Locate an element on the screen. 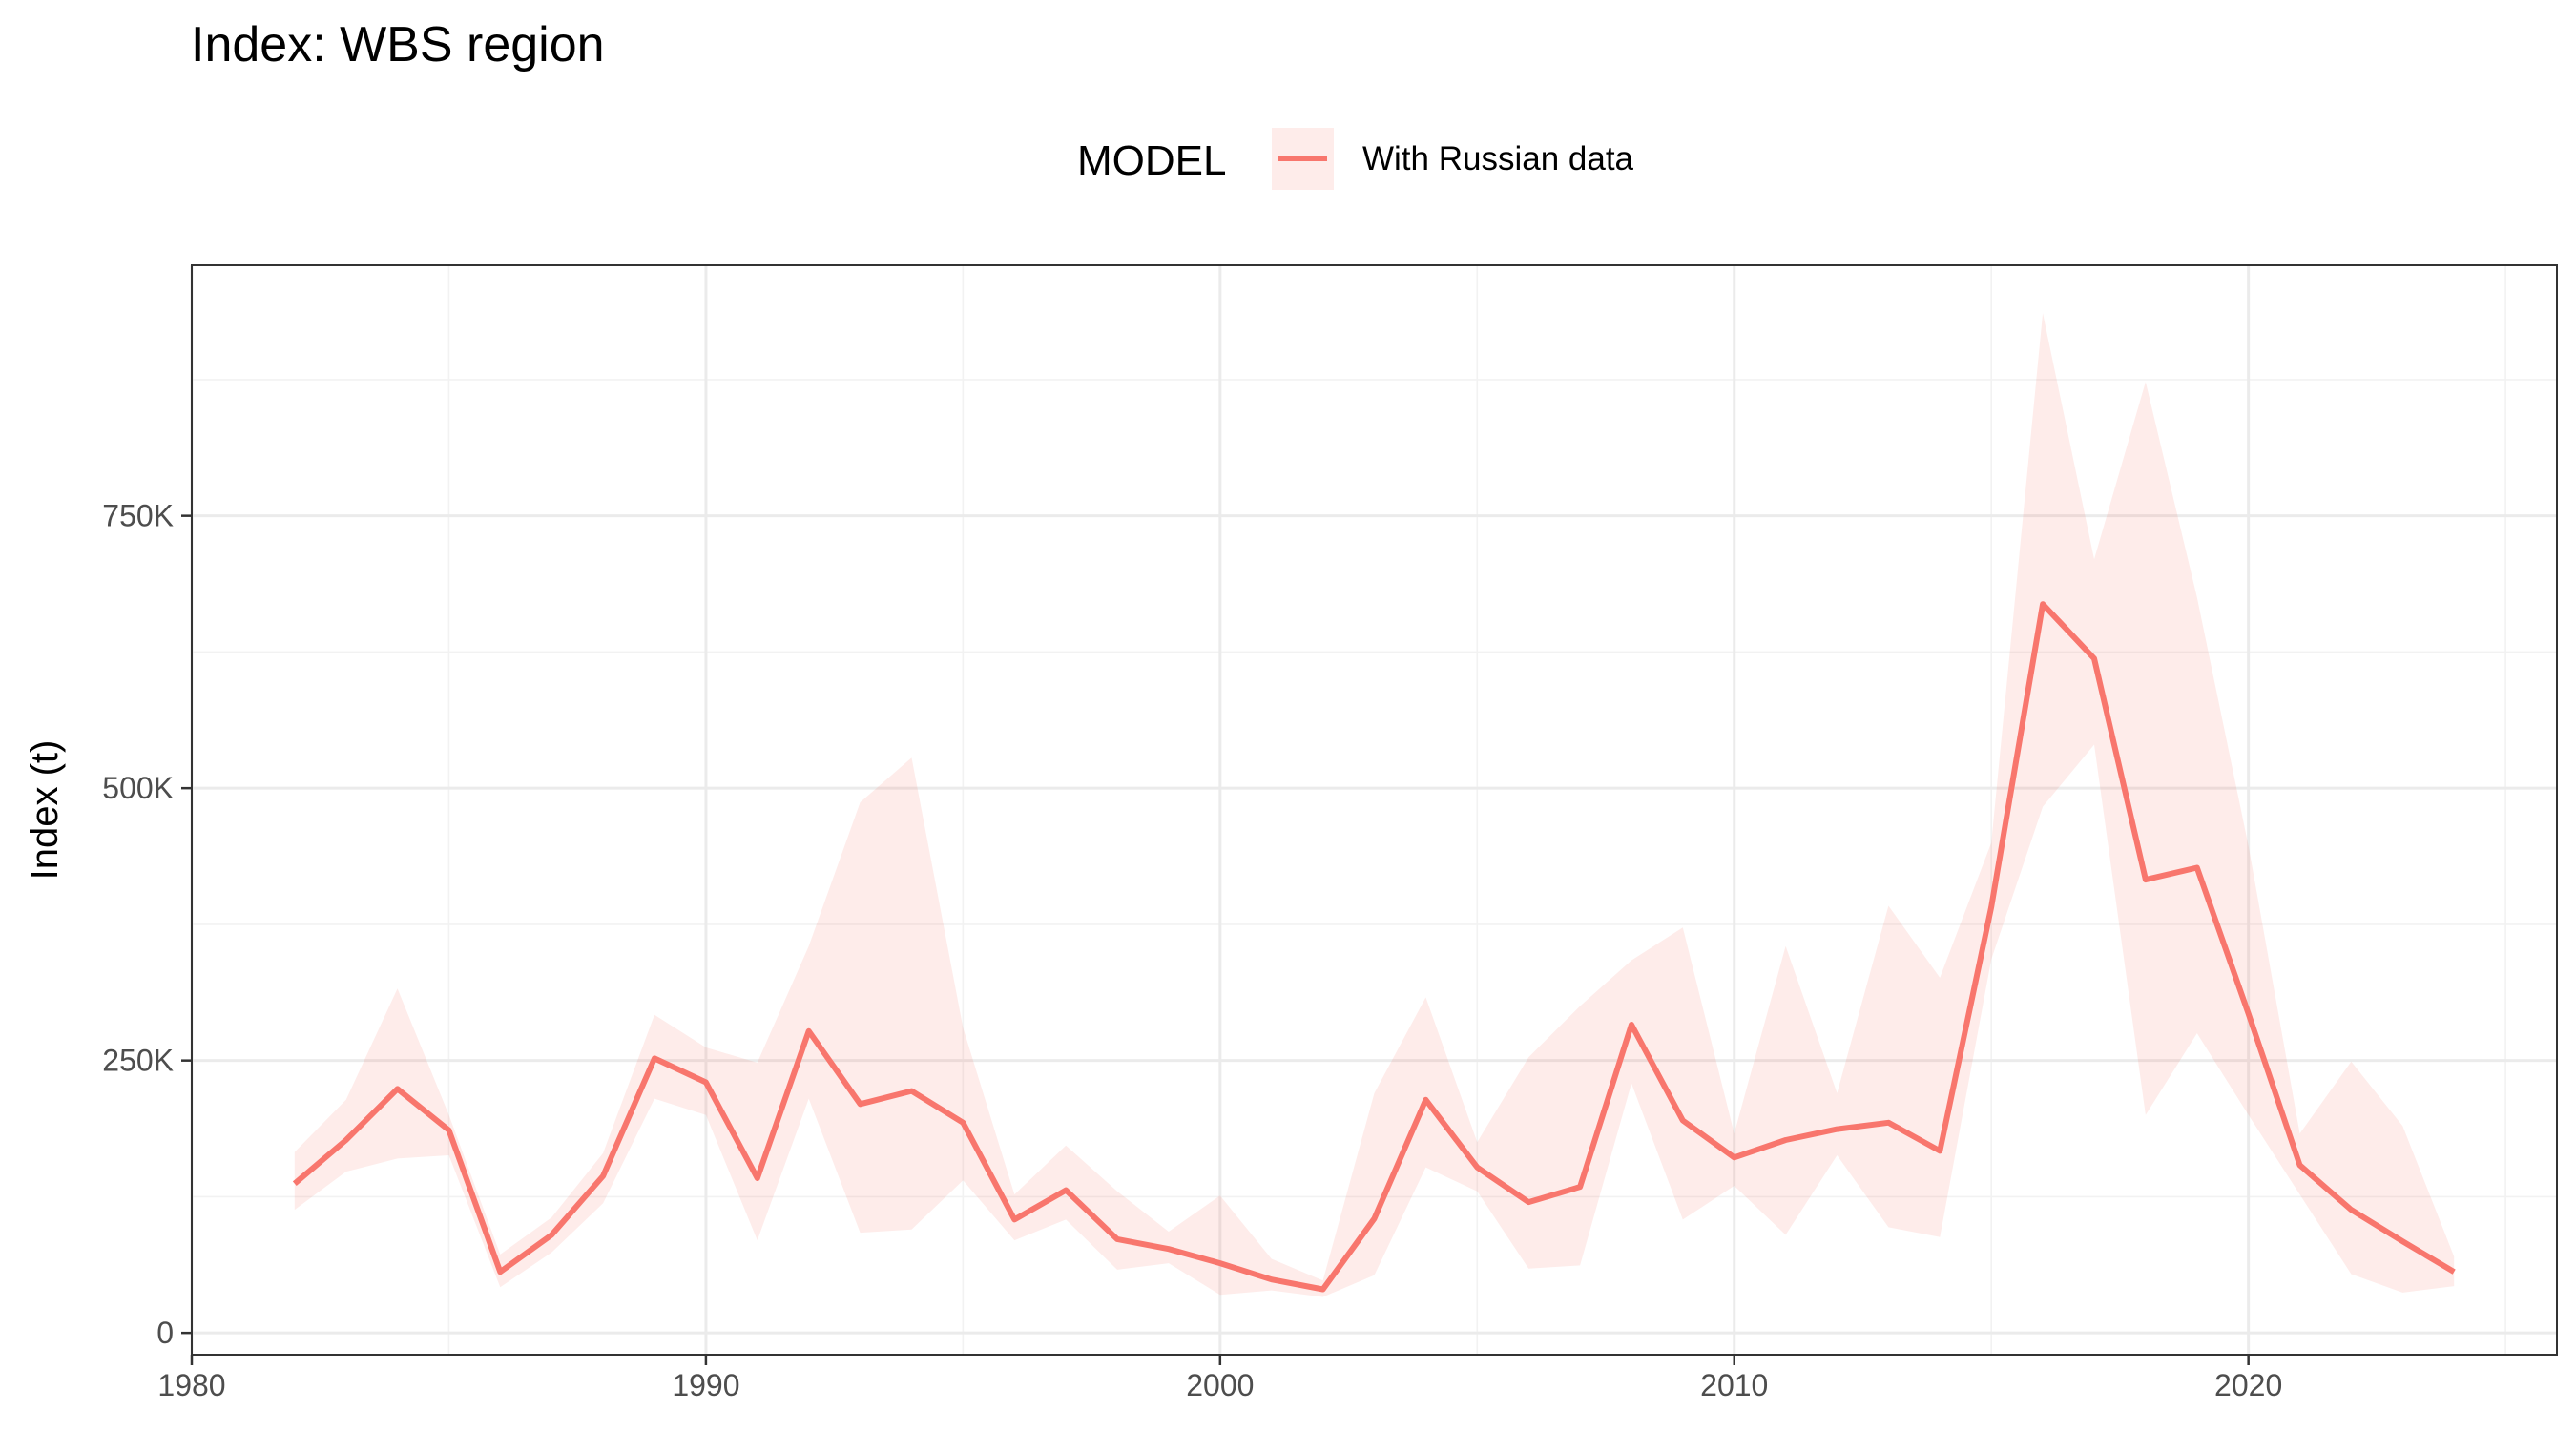 The height and width of the screenshot is (1431, 2576). y-tick-label: 750K is located at coordinates (138, 516).